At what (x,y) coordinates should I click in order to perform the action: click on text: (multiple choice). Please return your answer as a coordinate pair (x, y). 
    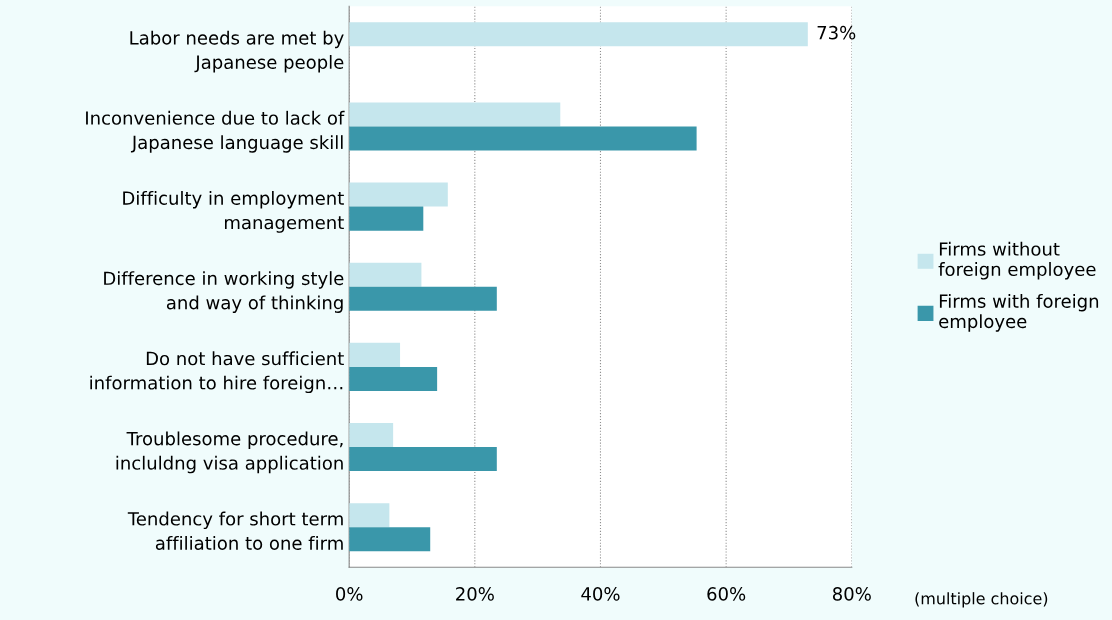
    Looking at the image, I should click on (981, 600).